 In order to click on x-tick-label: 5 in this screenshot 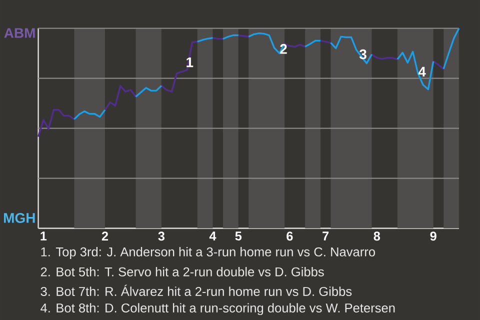, I will do `click(238, 236)`.